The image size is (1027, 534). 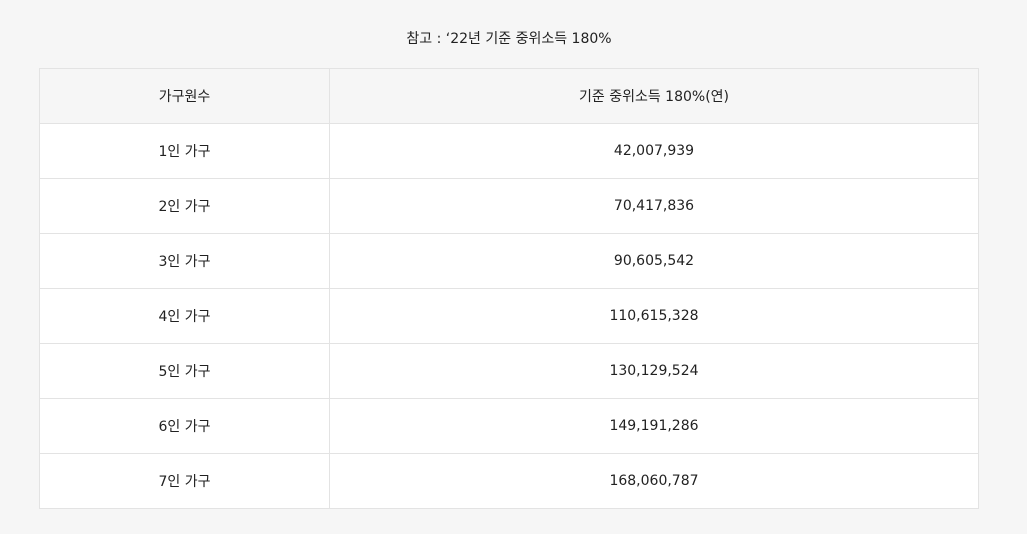 What do you see at coordinates (184, 371) in the screenshot?
I see `household-size-cell: 5인 가구` at bounding box center [184, 371].